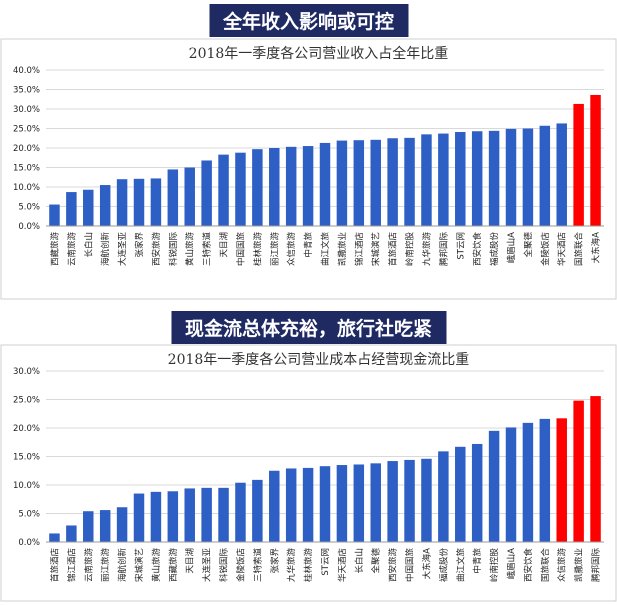 This screenshot has width=617, height=605. I want to click on y-tick-label: 10.0%, so click(26, 486).